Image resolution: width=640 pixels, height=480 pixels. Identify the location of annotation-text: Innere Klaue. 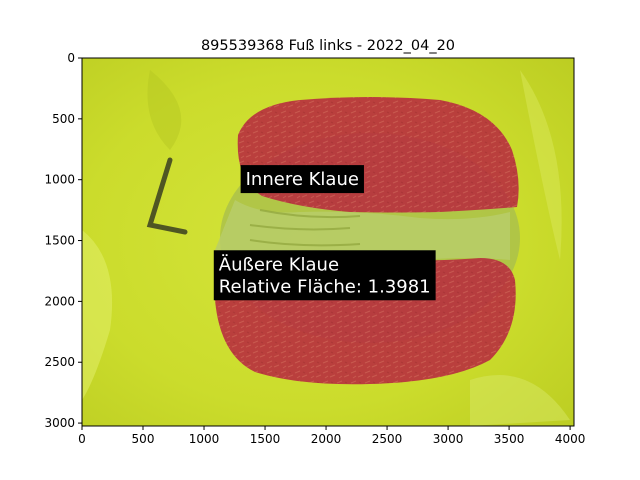
(302, 179).